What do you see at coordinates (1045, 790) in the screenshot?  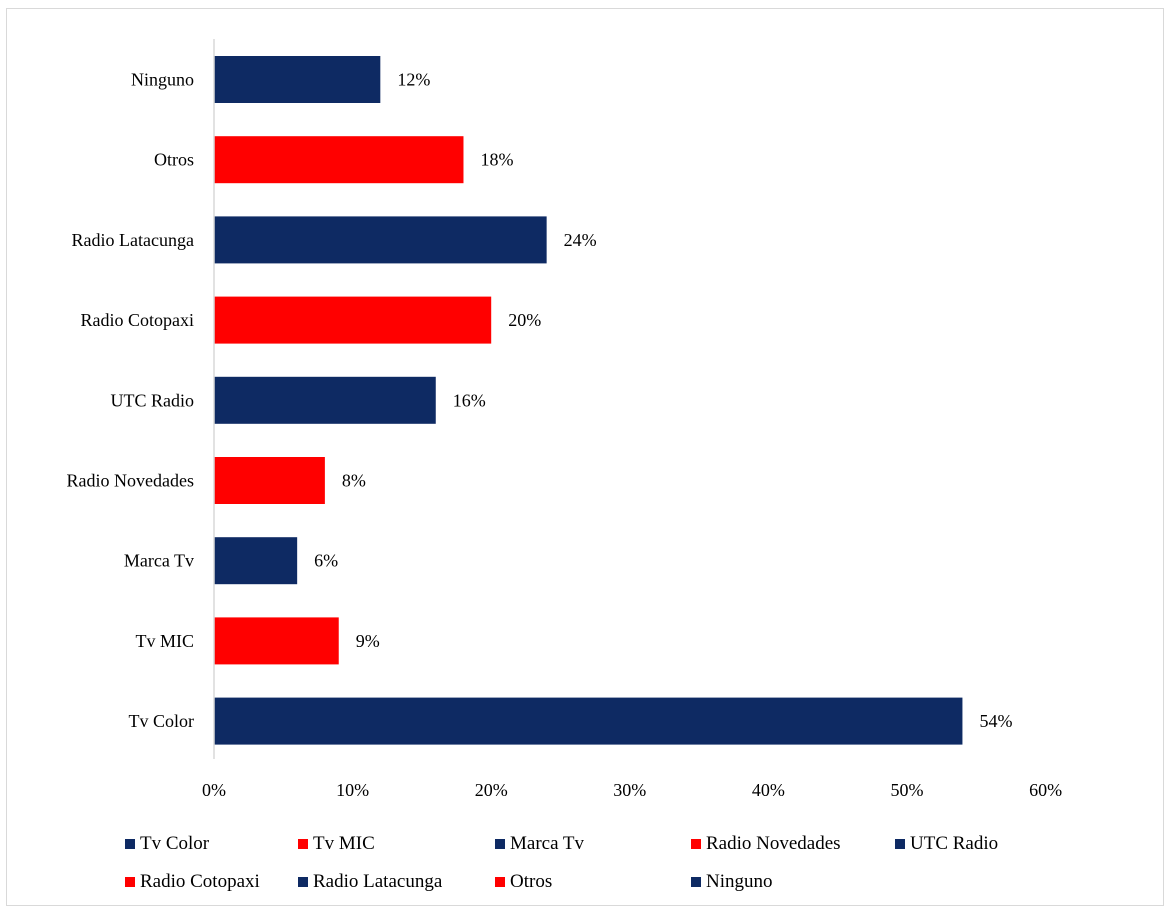 I see `x-tick-label: 60%` at bounding box center [1045, 790].